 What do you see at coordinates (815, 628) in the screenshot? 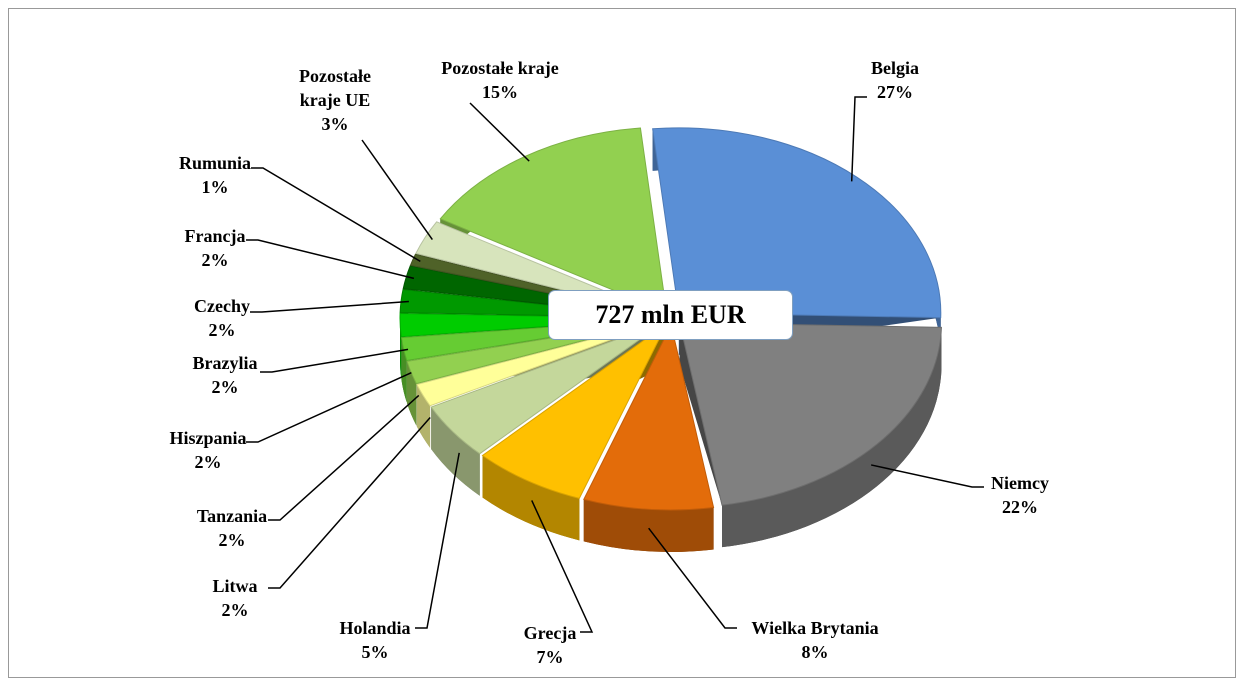
I see `category-label: Wielka Brytania` at bounding box center [815, 628].